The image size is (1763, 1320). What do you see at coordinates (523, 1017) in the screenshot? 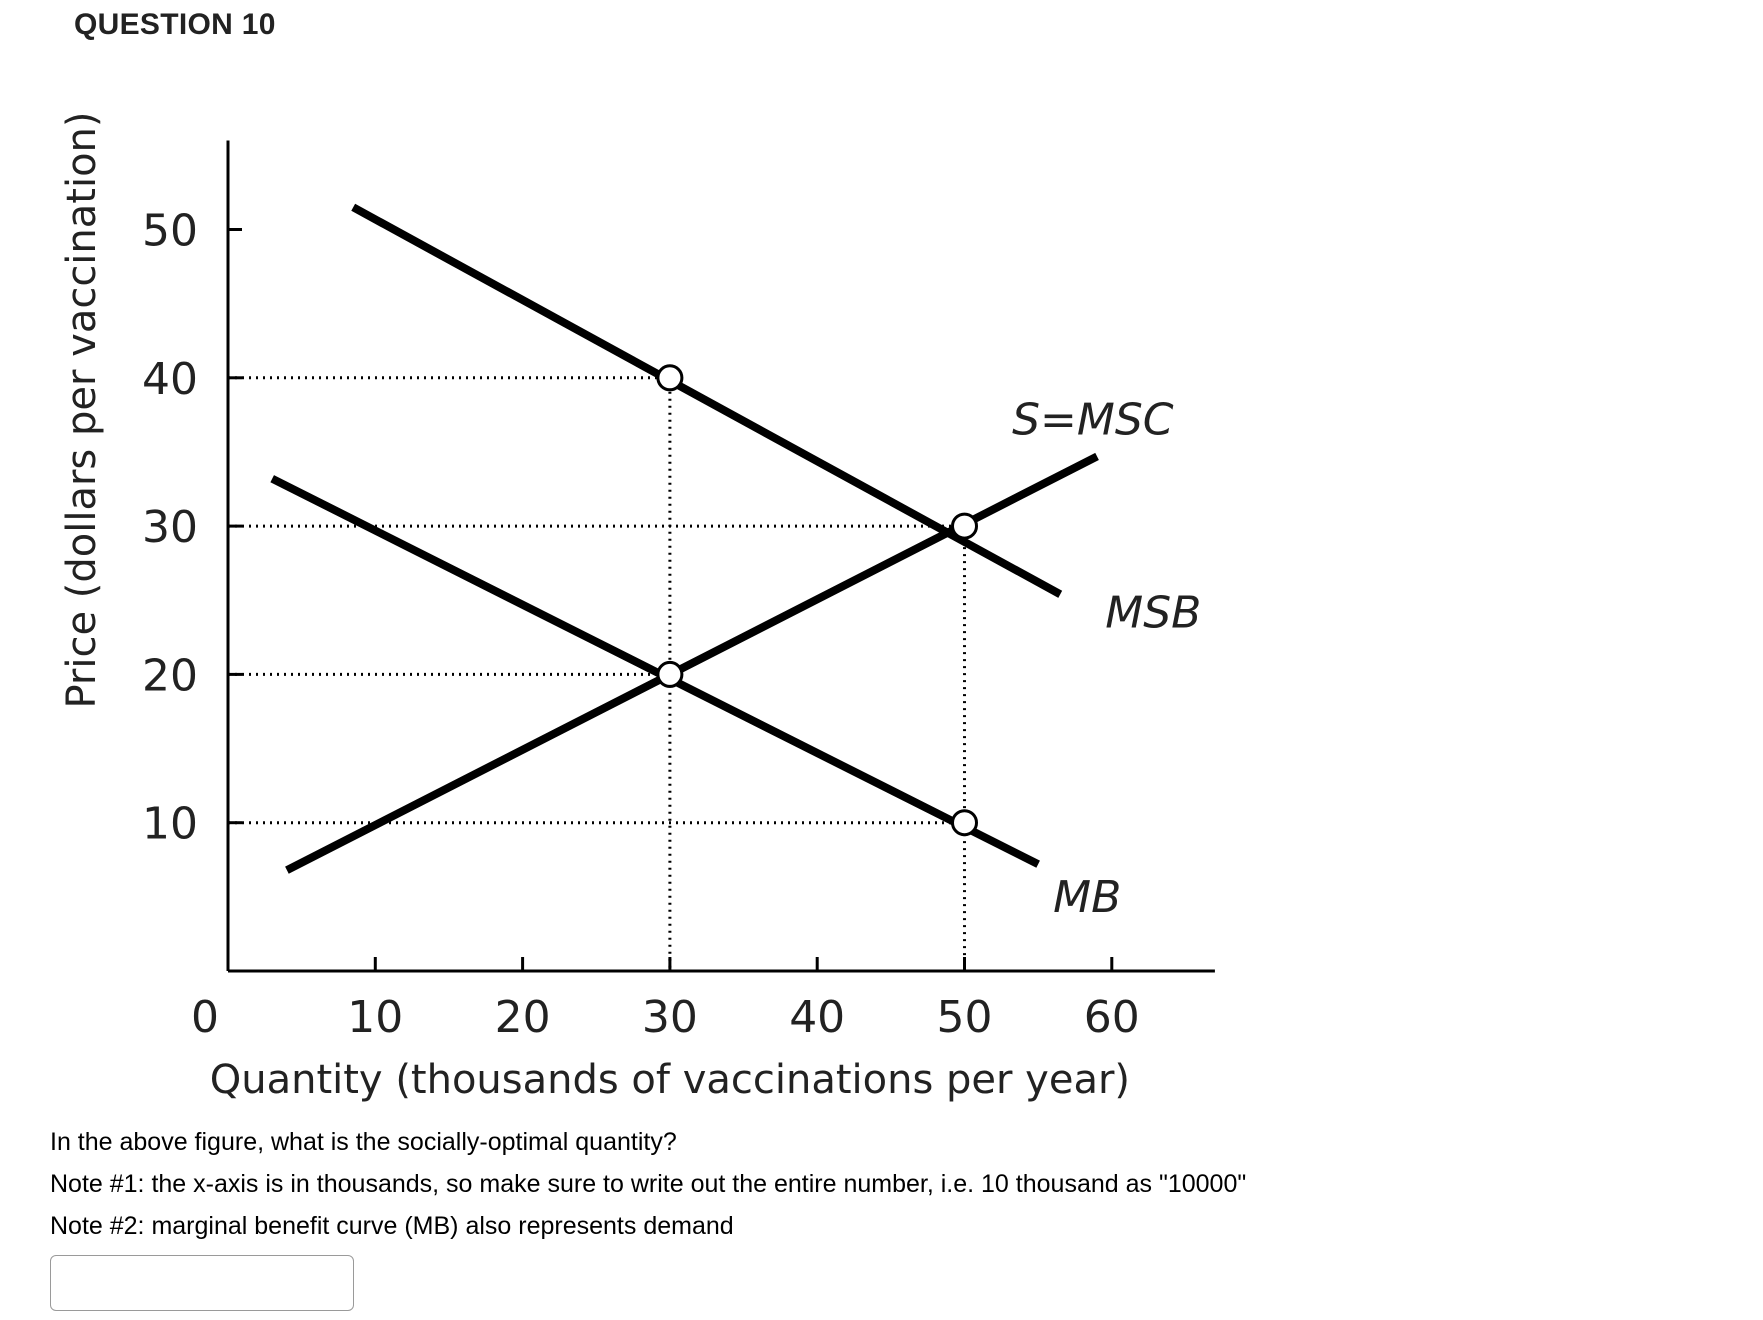
I see `x-tick-label: 20` at bounding box center [523, 1017].